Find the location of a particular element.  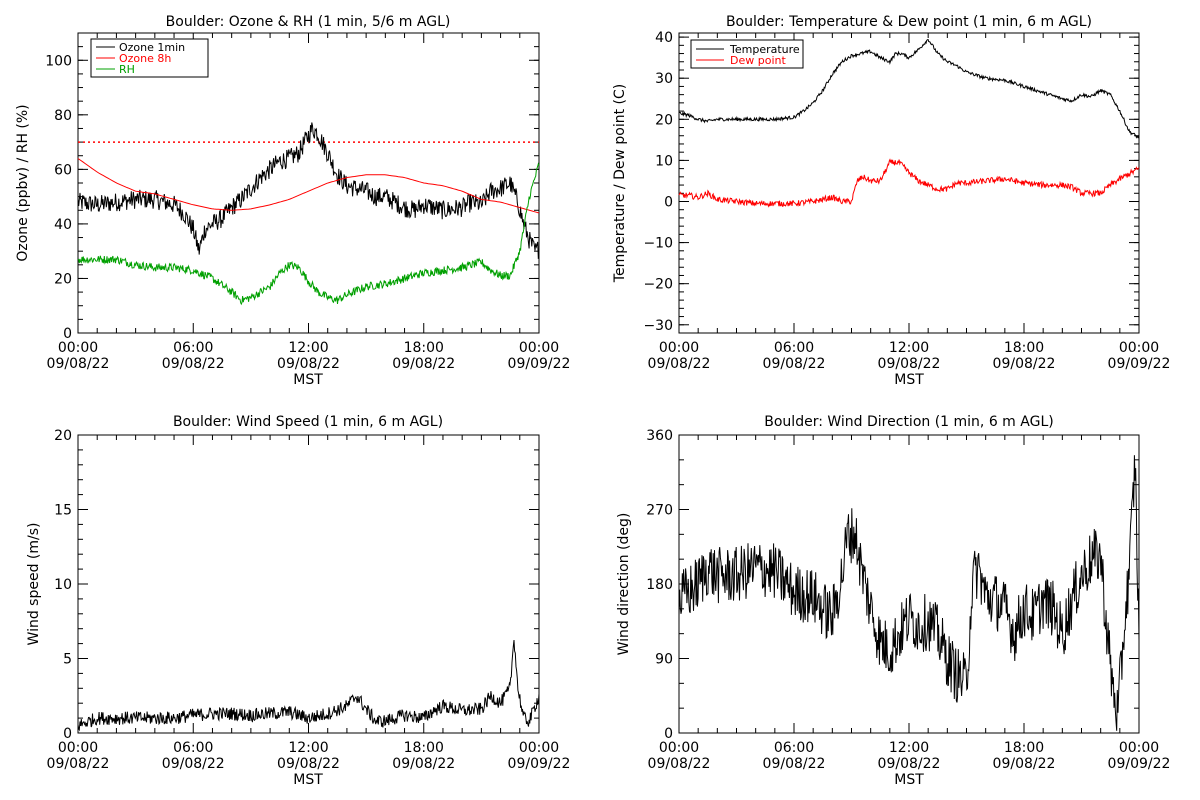

temperature-xlabel: MST is located at coordinates (909, 380).